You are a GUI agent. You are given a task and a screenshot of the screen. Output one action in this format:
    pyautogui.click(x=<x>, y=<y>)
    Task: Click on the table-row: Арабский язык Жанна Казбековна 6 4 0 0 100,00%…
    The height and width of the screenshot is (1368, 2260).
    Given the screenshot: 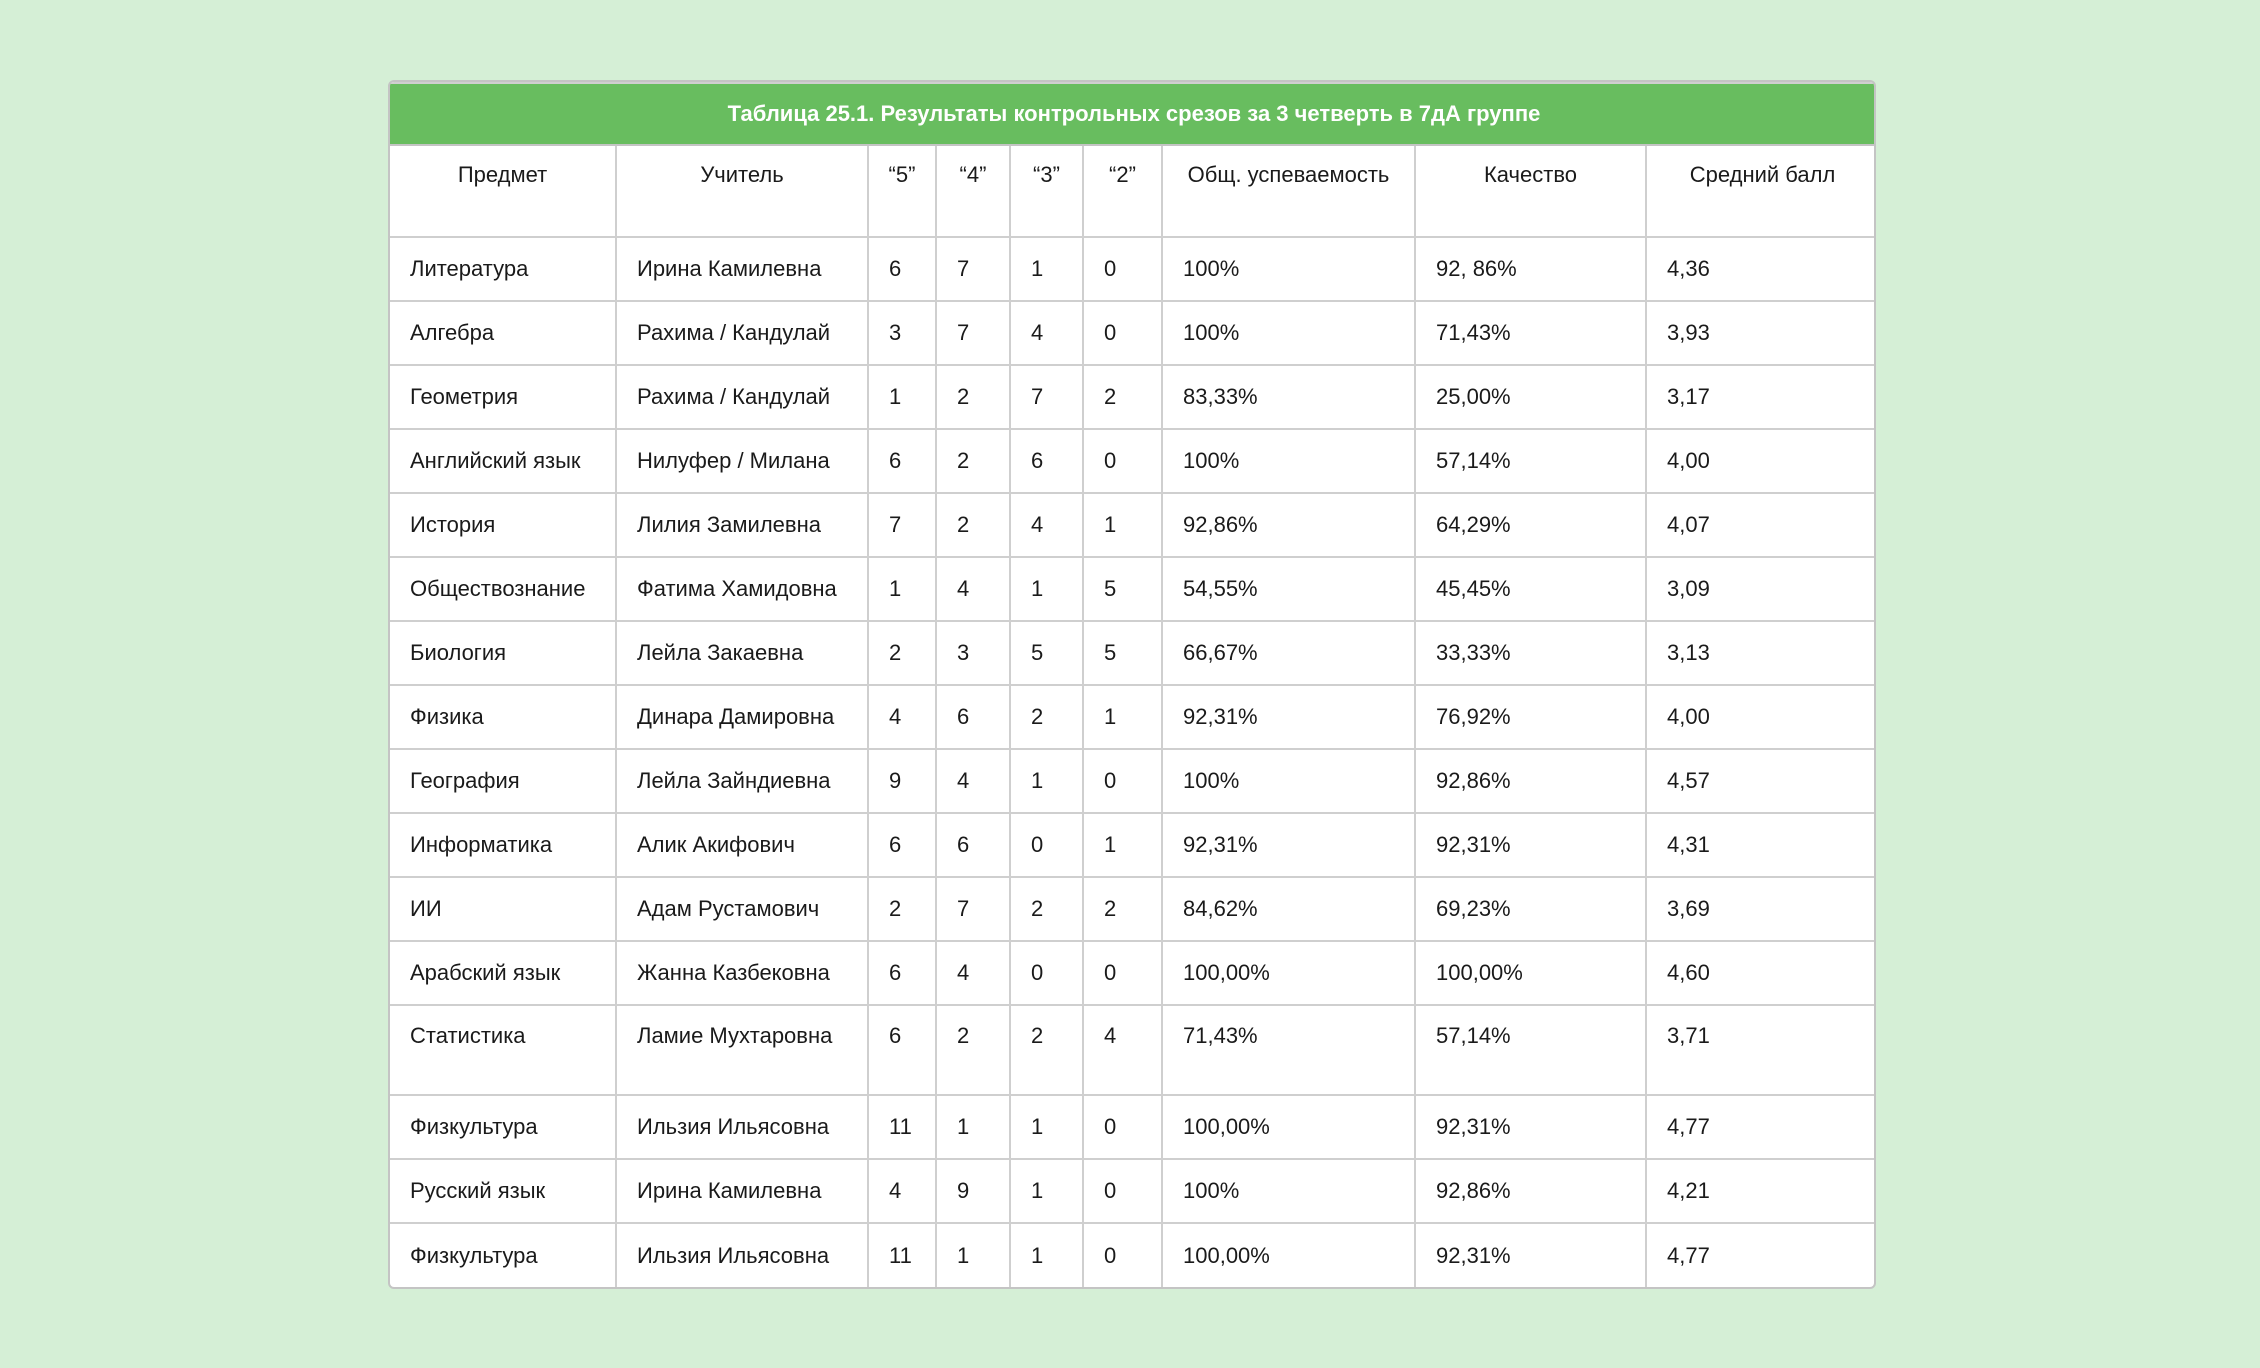 What is the action you would take?
    pyautogui.click(x=1132, y=973)
    